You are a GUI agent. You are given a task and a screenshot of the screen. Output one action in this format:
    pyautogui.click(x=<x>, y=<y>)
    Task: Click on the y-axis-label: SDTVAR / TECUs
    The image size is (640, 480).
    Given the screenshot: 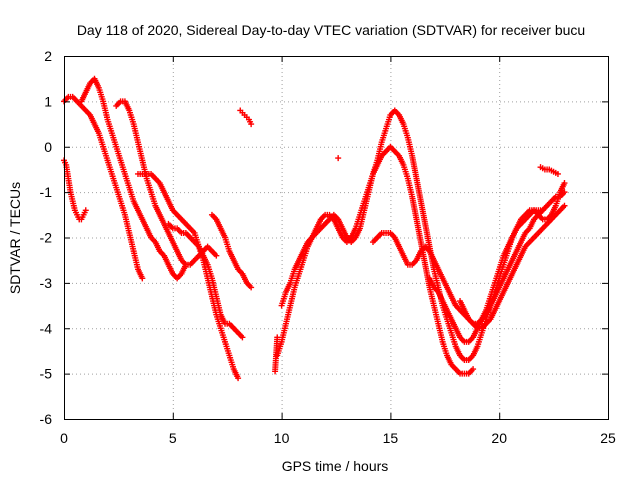 What is the action you would take?
    pyautogui.click(x=15, y=238)
    